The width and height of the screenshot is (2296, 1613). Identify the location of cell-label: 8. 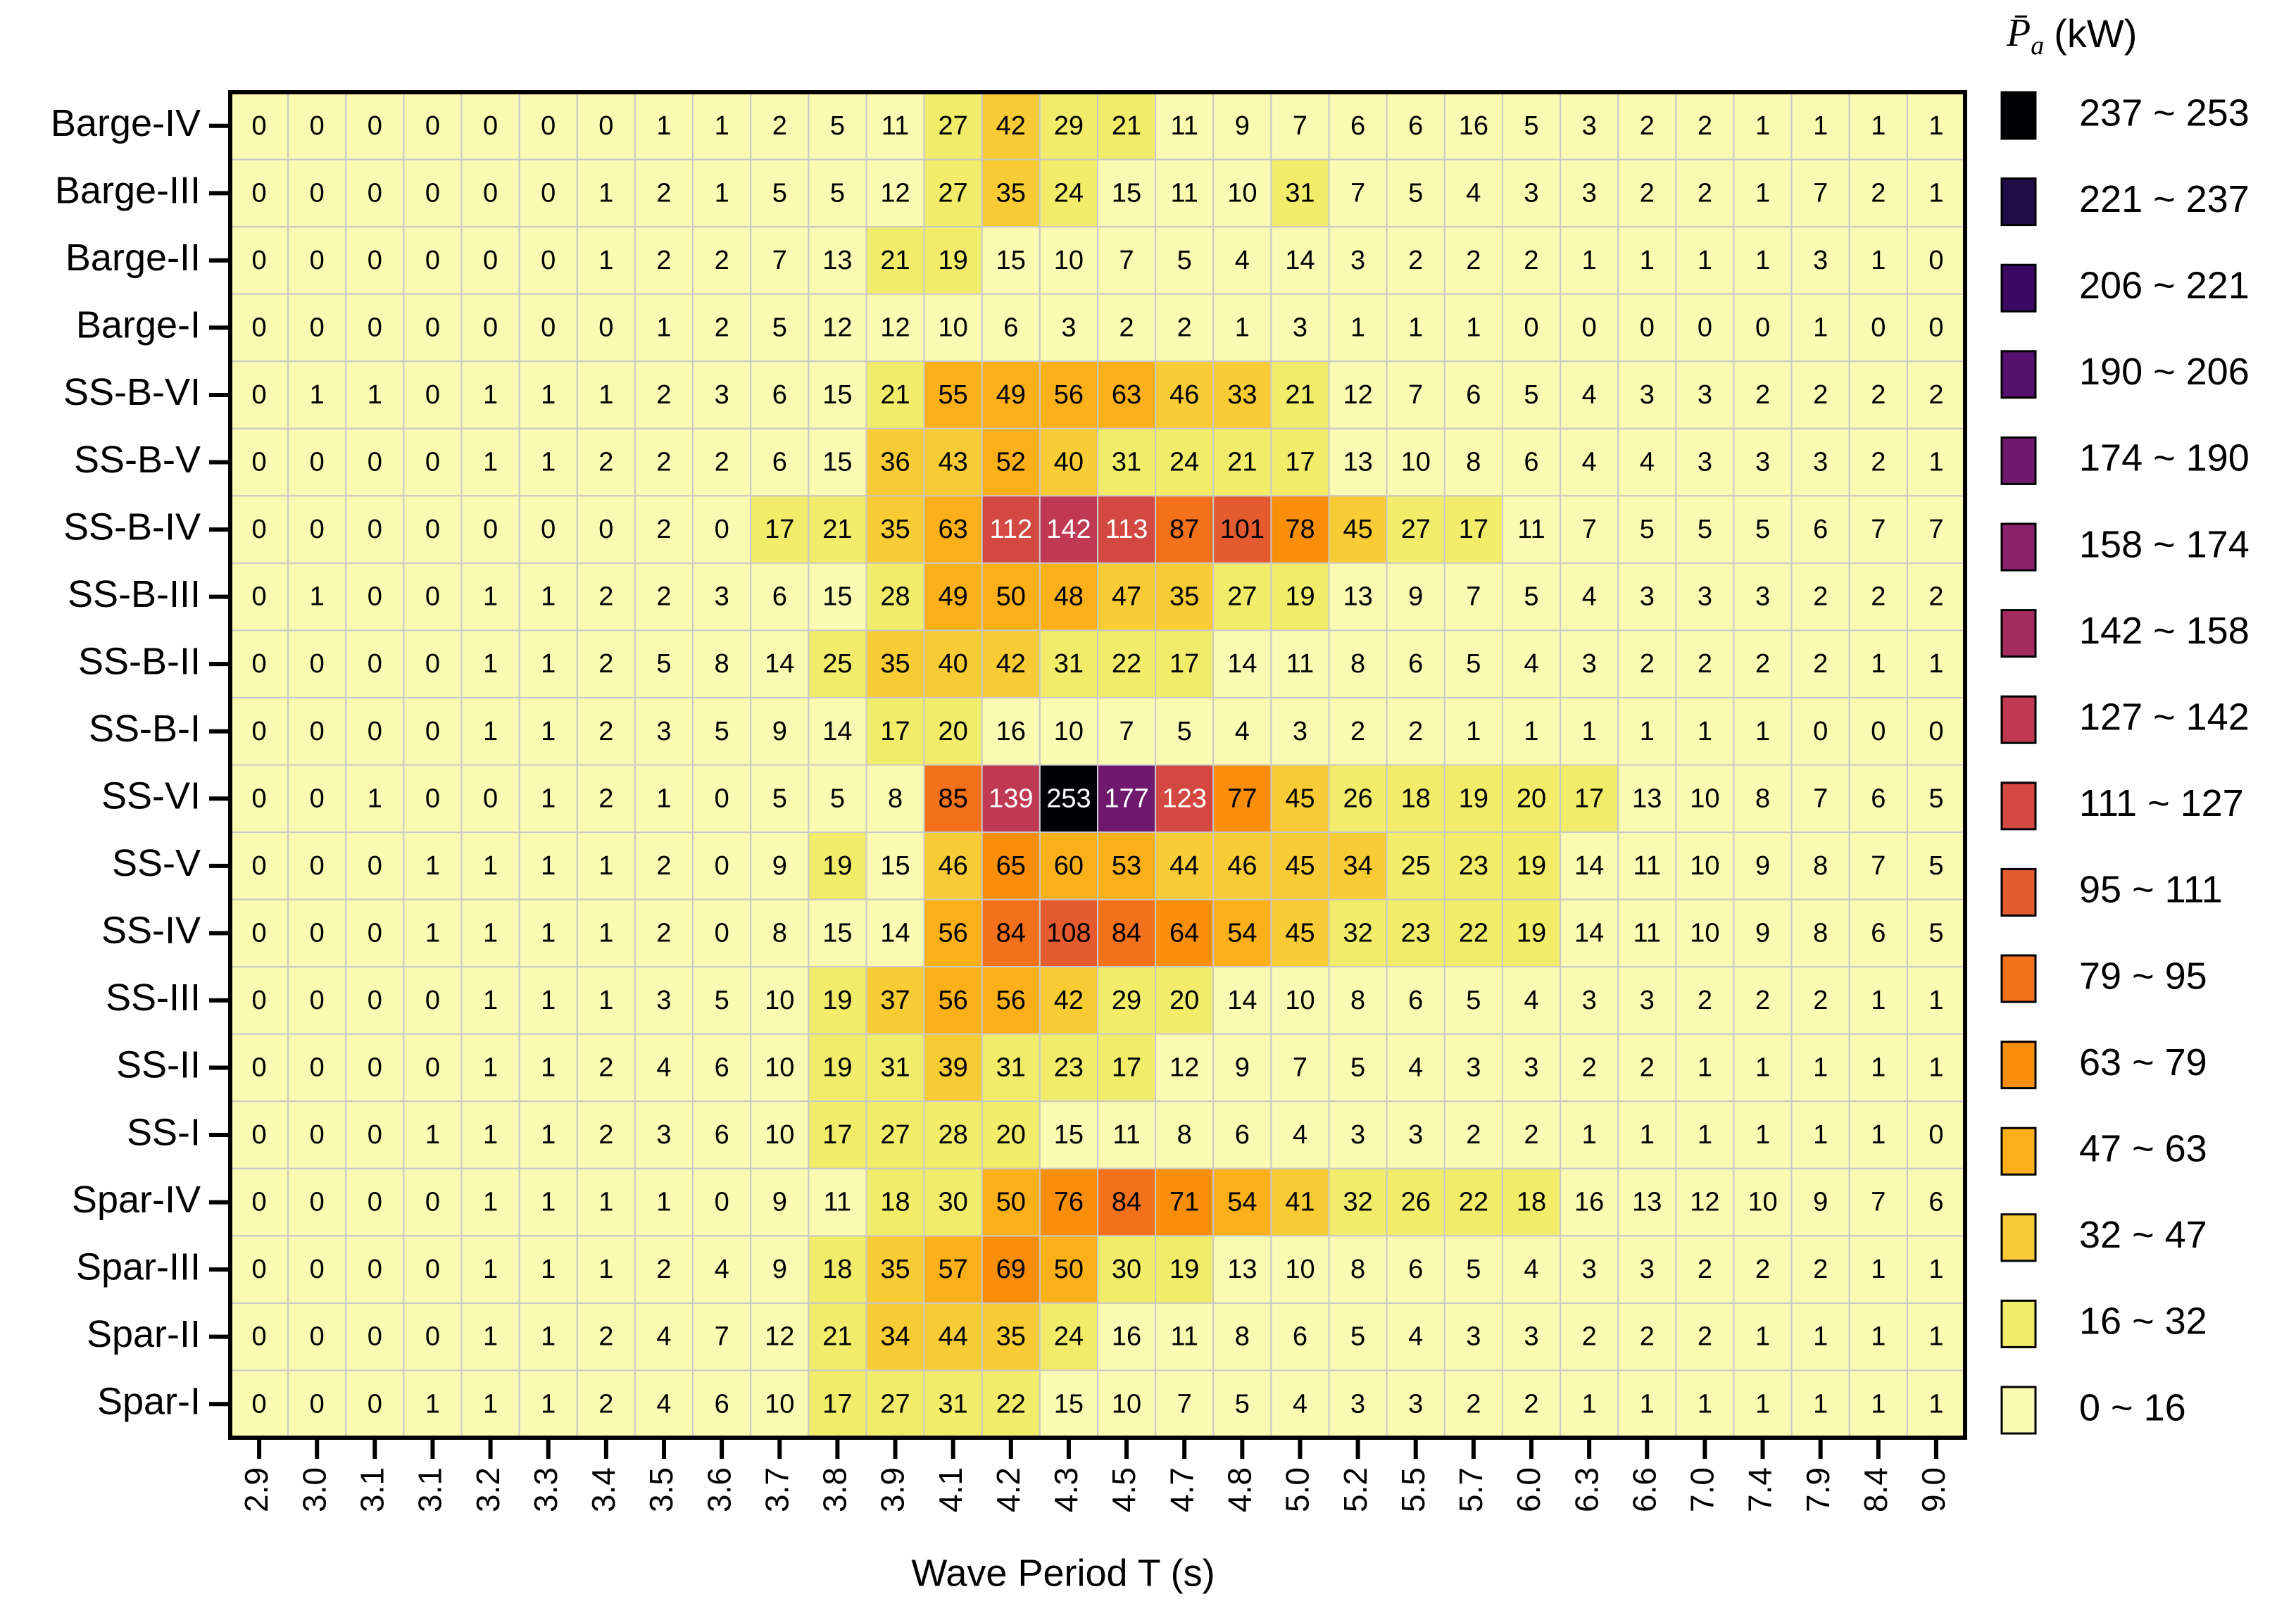
(1184, 1135).